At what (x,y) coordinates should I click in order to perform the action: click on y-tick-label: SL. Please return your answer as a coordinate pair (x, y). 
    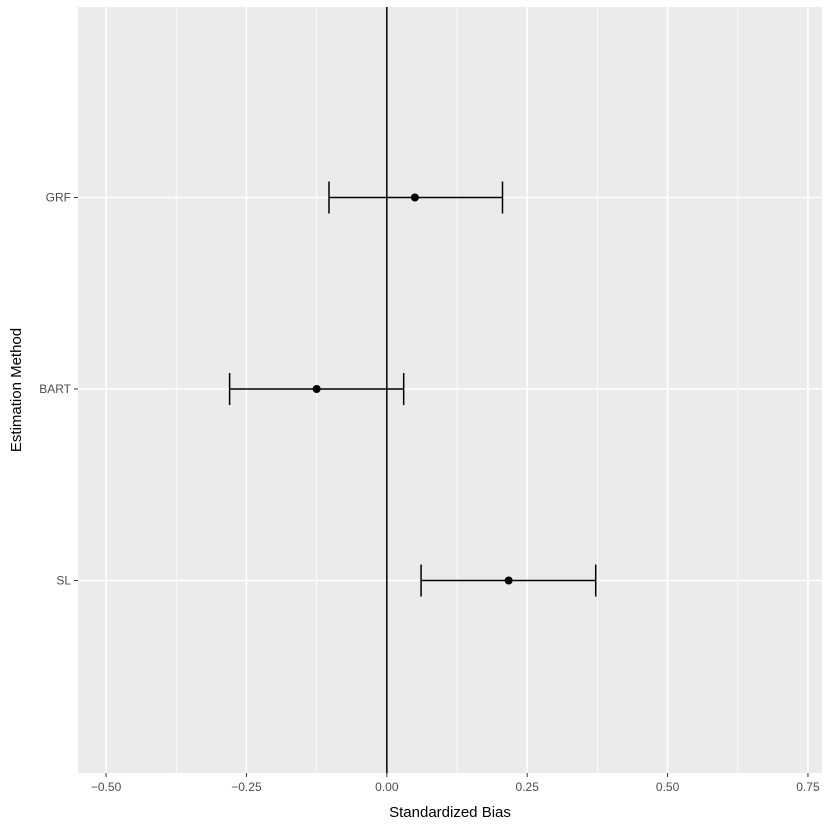
    Looking at the image, I should click on (63, 581).